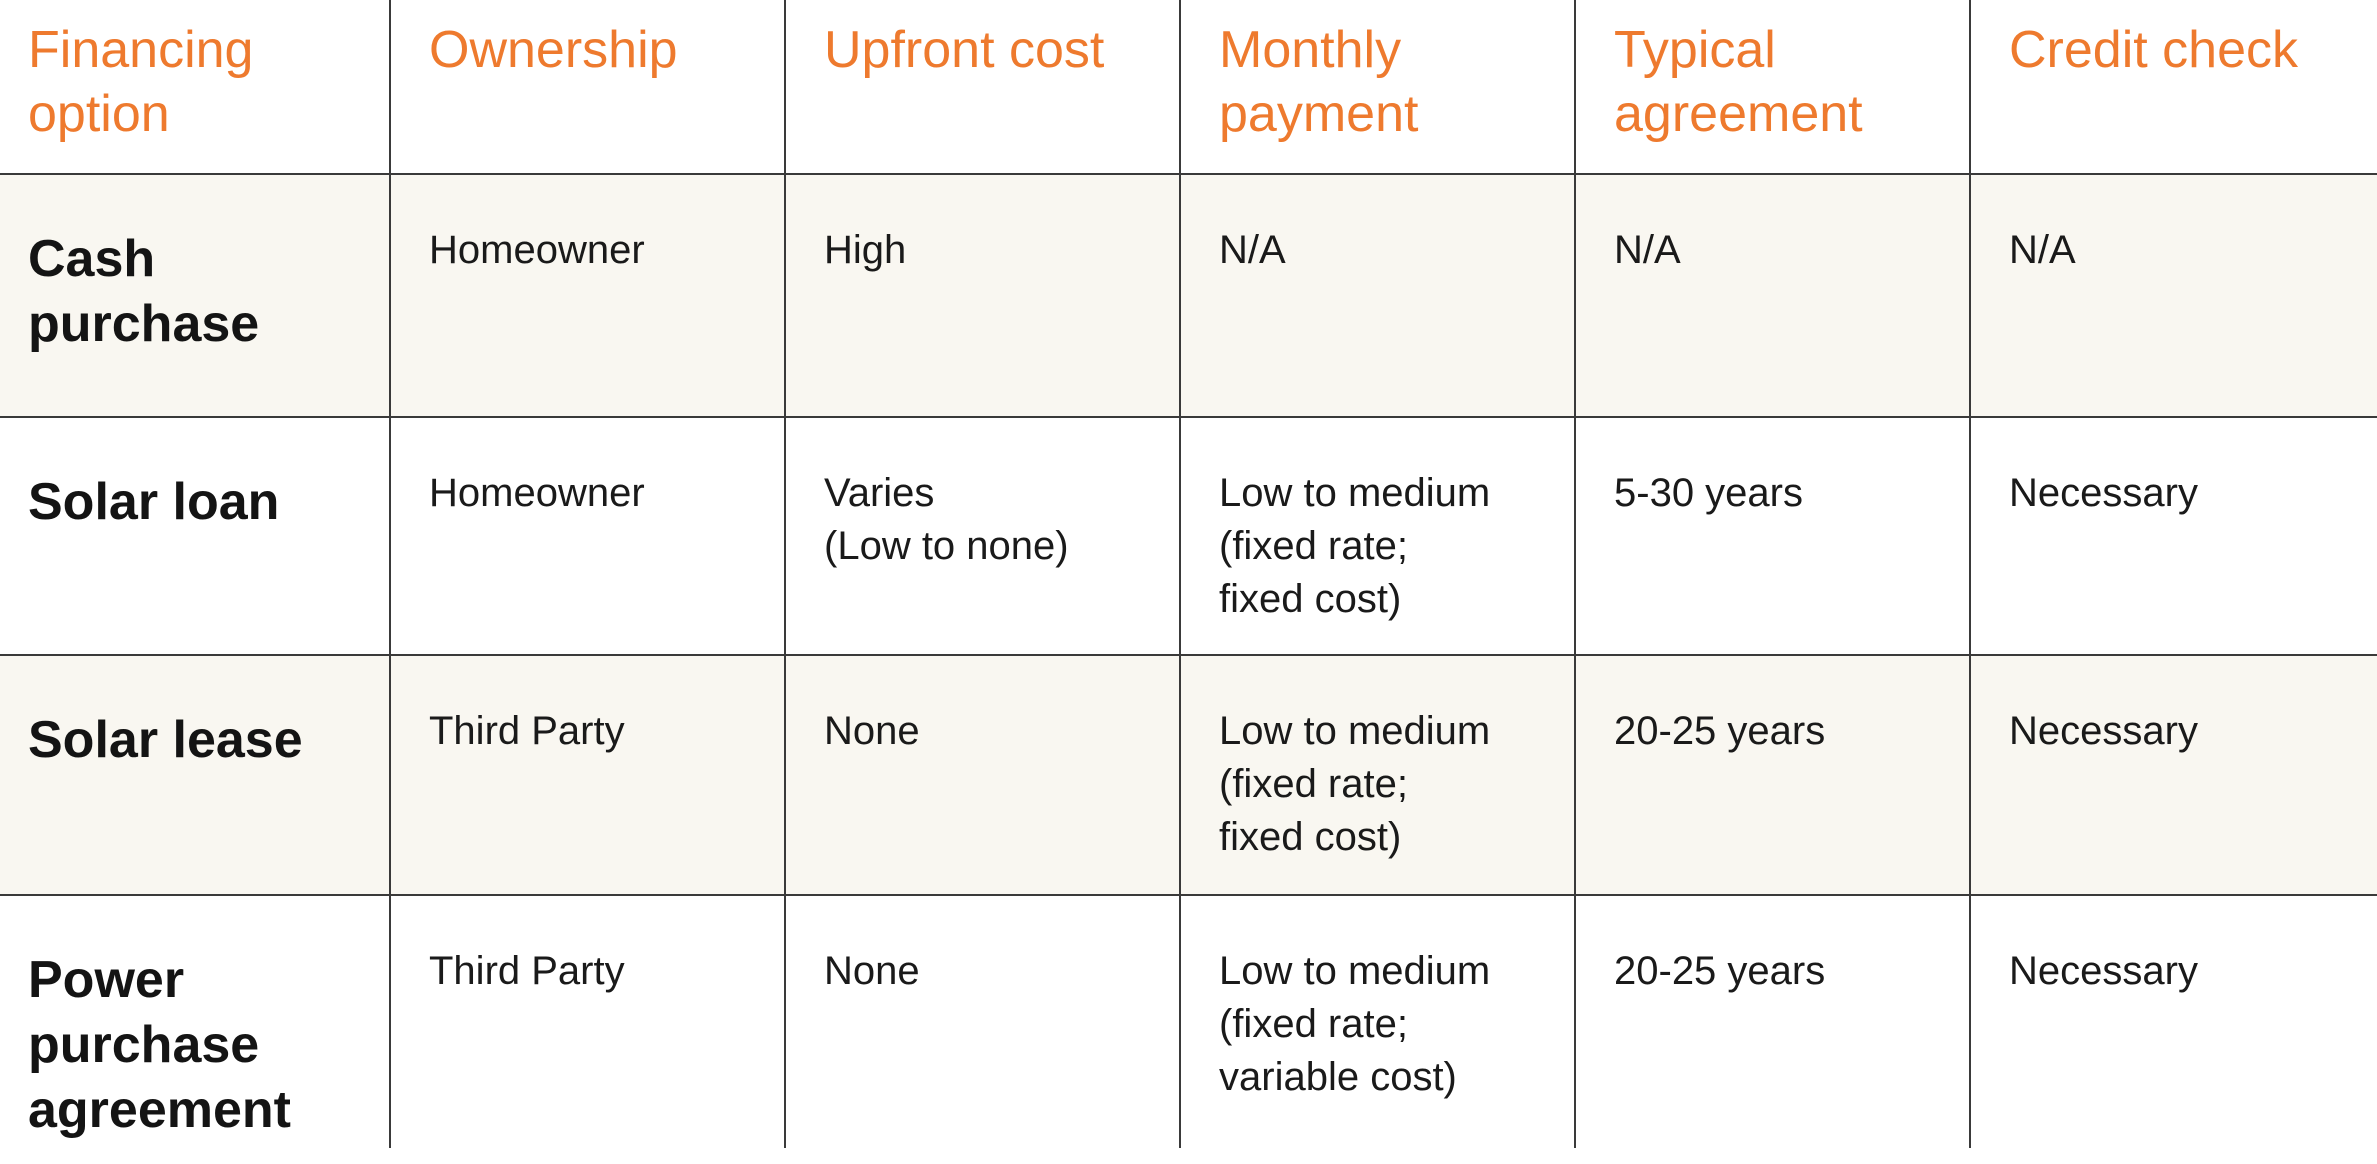  What do you see at coordinates (154, 502) in the screenshot?
I see `option-line: Solar loan` at bounding box center [154, 502].